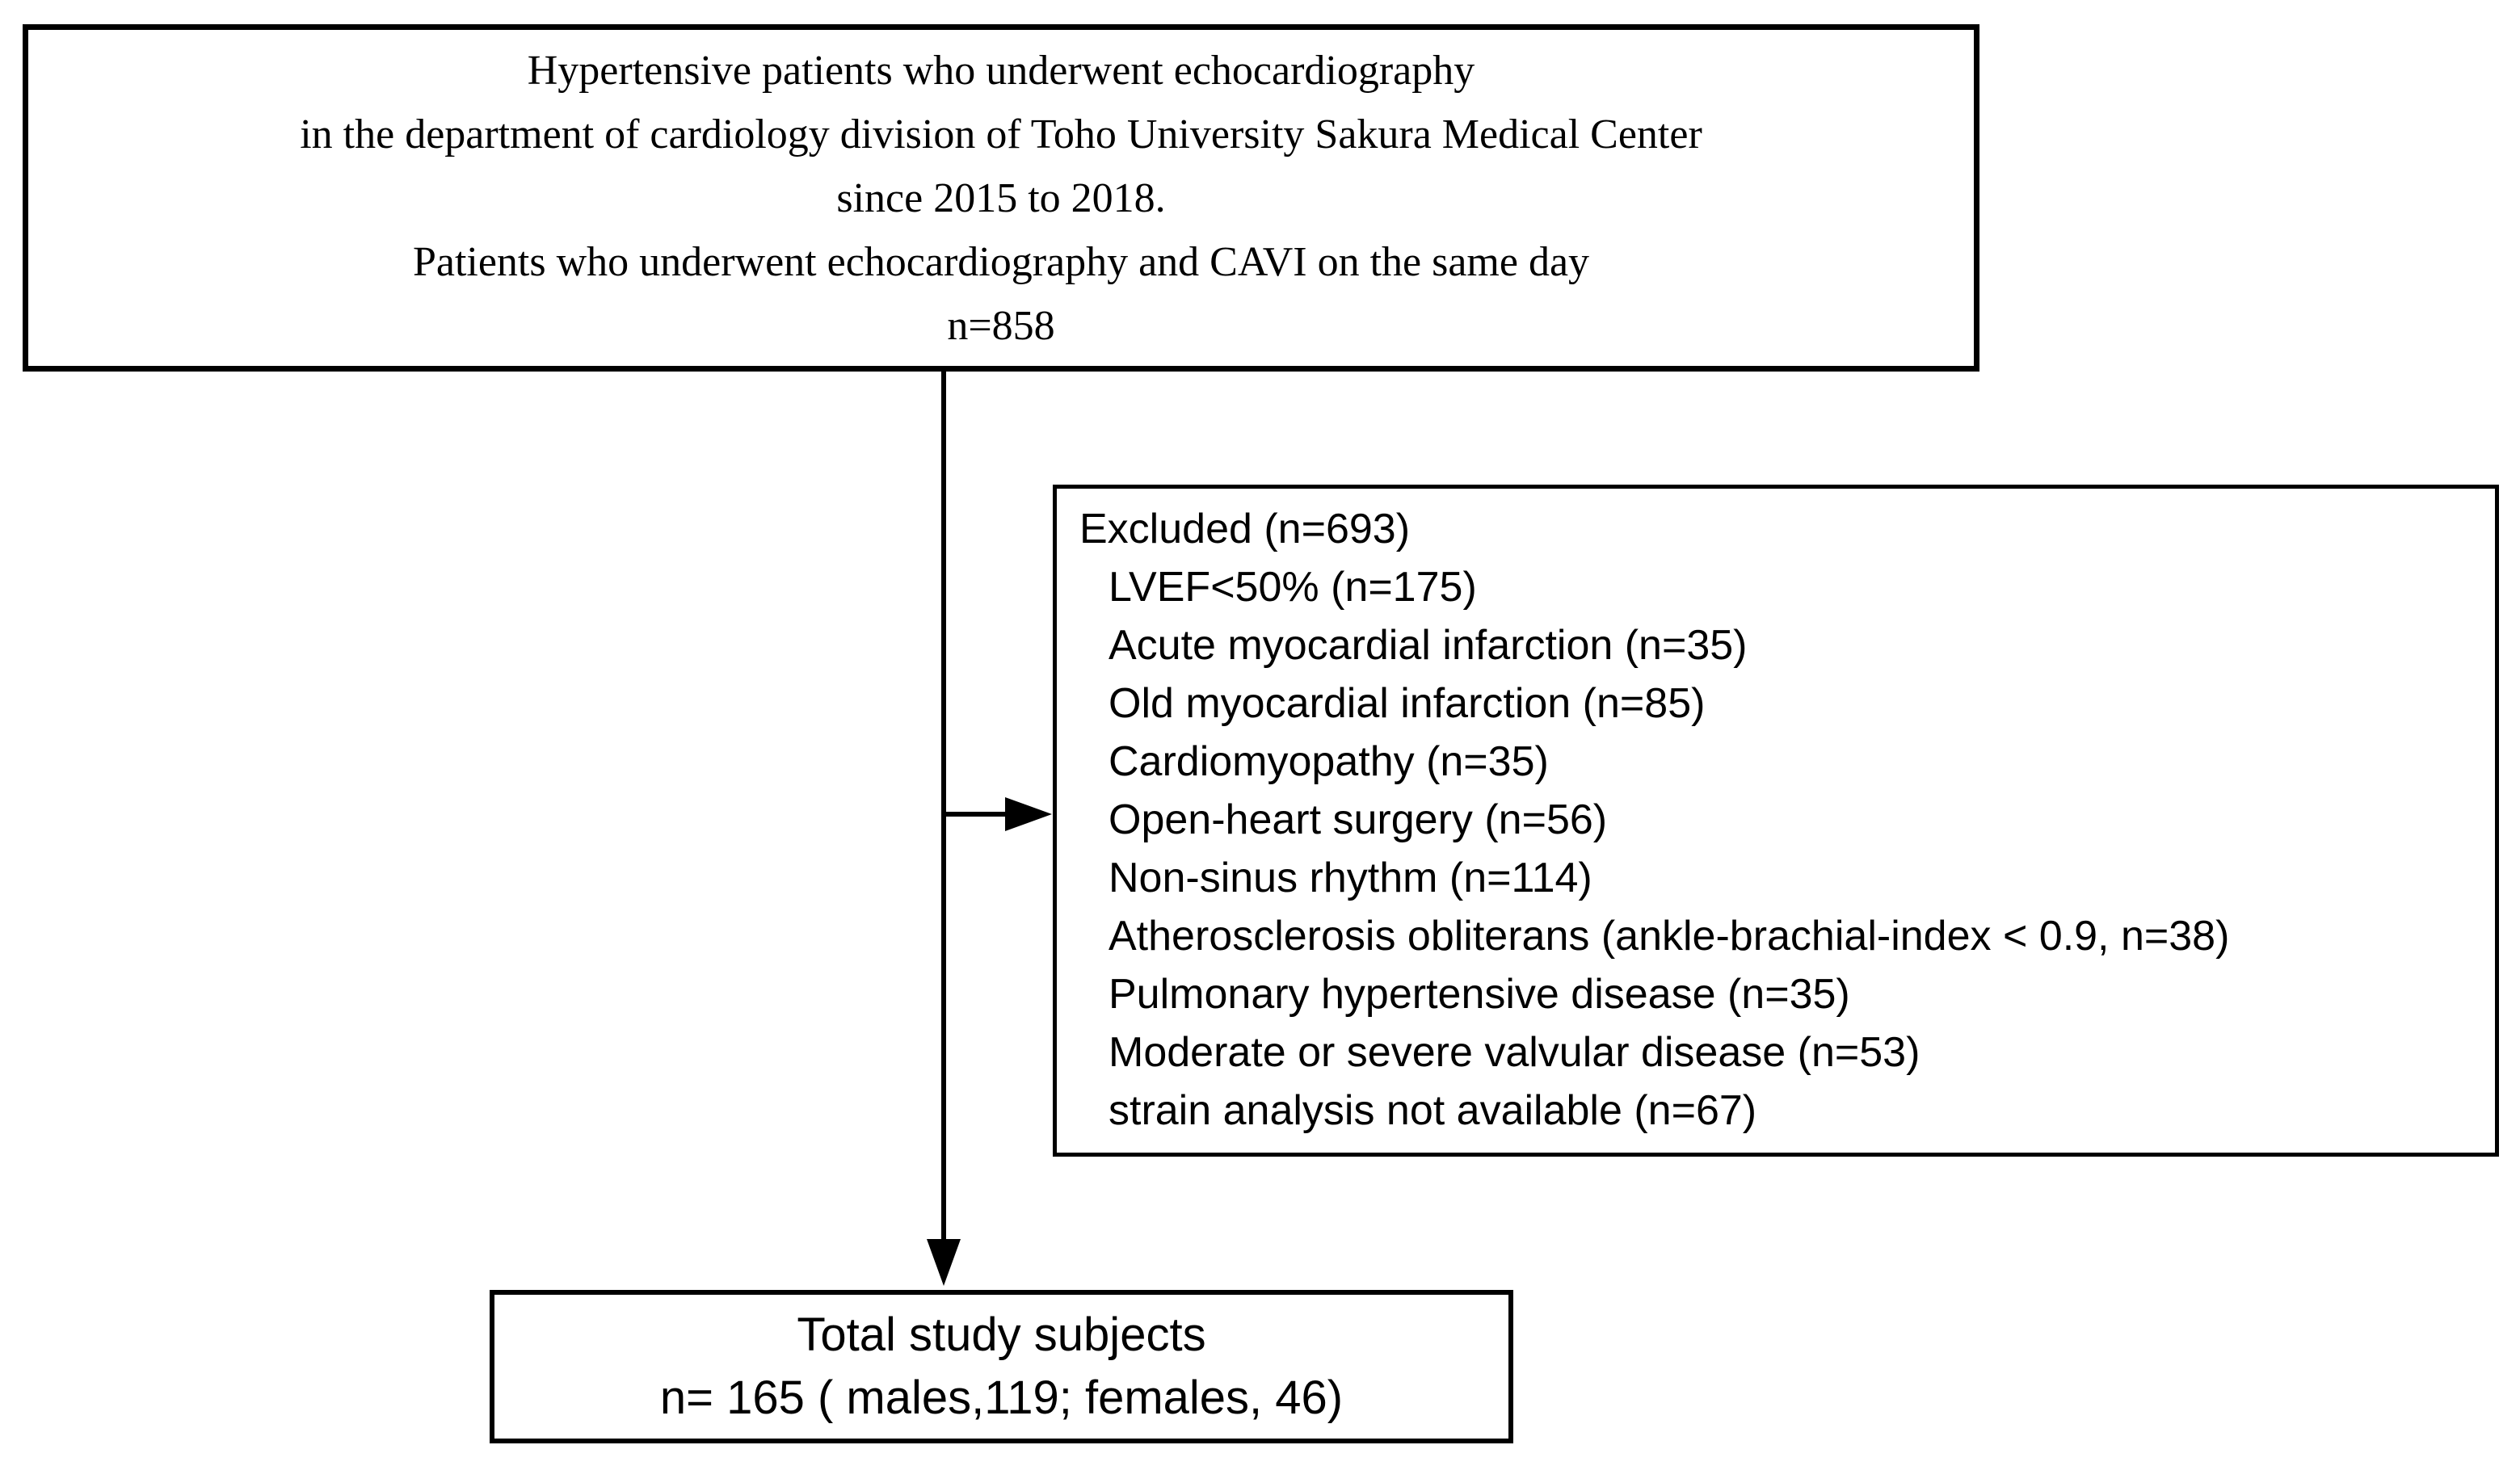 Image resolution: width=2520 pixels, height=1466 pixels. What do you see at coordinates (1429, 646) in the screenshot?
I see `excluded-item: Acute myocardial infarction (n=35)` at bounding box center [1429, 646].